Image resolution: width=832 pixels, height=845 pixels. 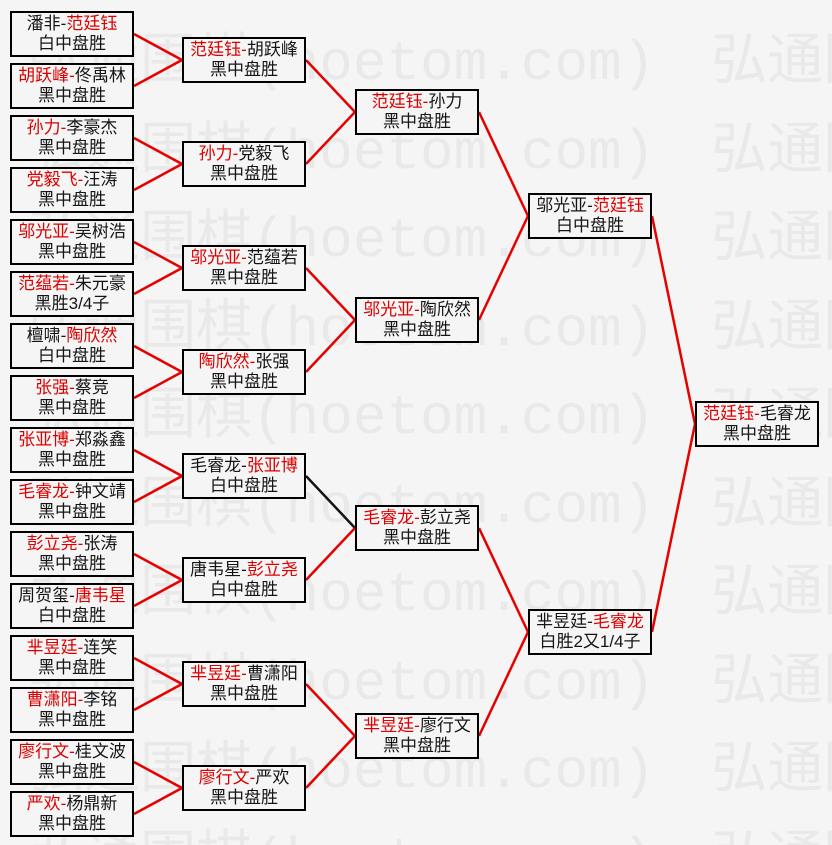 I want to click on match-players: 芈昱廷-连笑, so click(x=72, y=648).